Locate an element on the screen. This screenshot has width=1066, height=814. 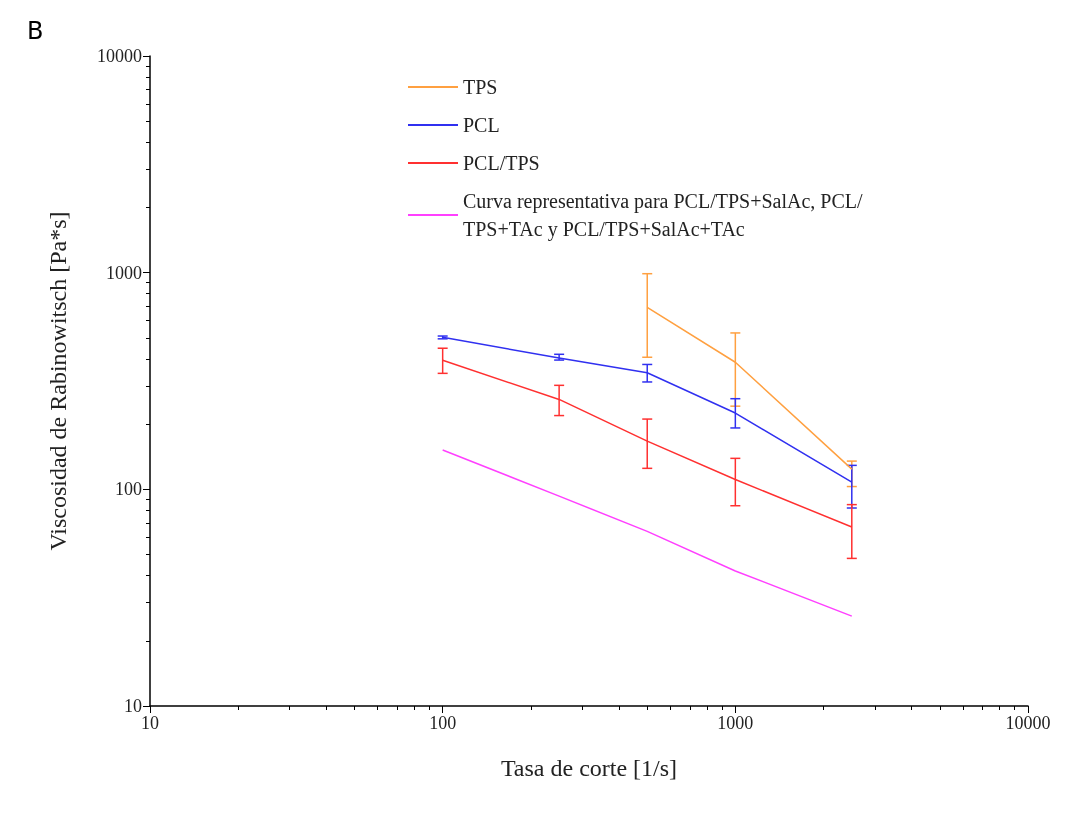
legend-label: Curva representativa para PCL/TPS+SalAc, PCL/TPS+TAc y PCL/TPS+SalAc+TAc is located at coordinates (663, 215).